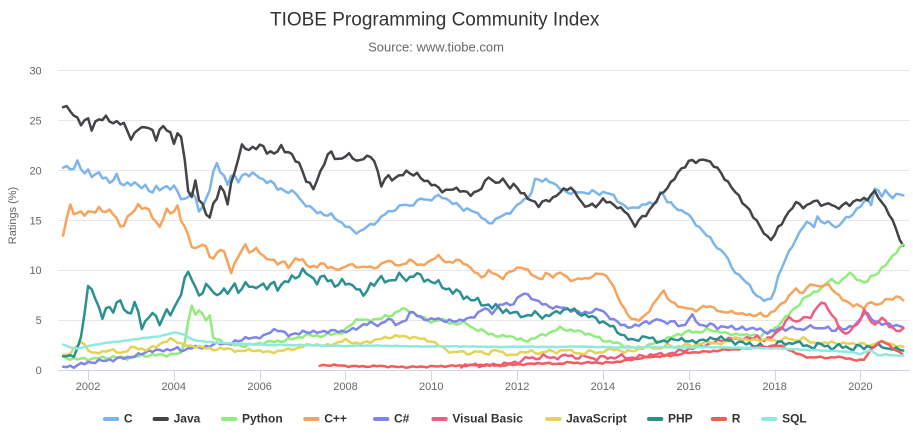 This screenshot has height=439, width=913. Describe the element at coordinates (39, 371) in the screenshot. I see `svg-text: 0` at that location.